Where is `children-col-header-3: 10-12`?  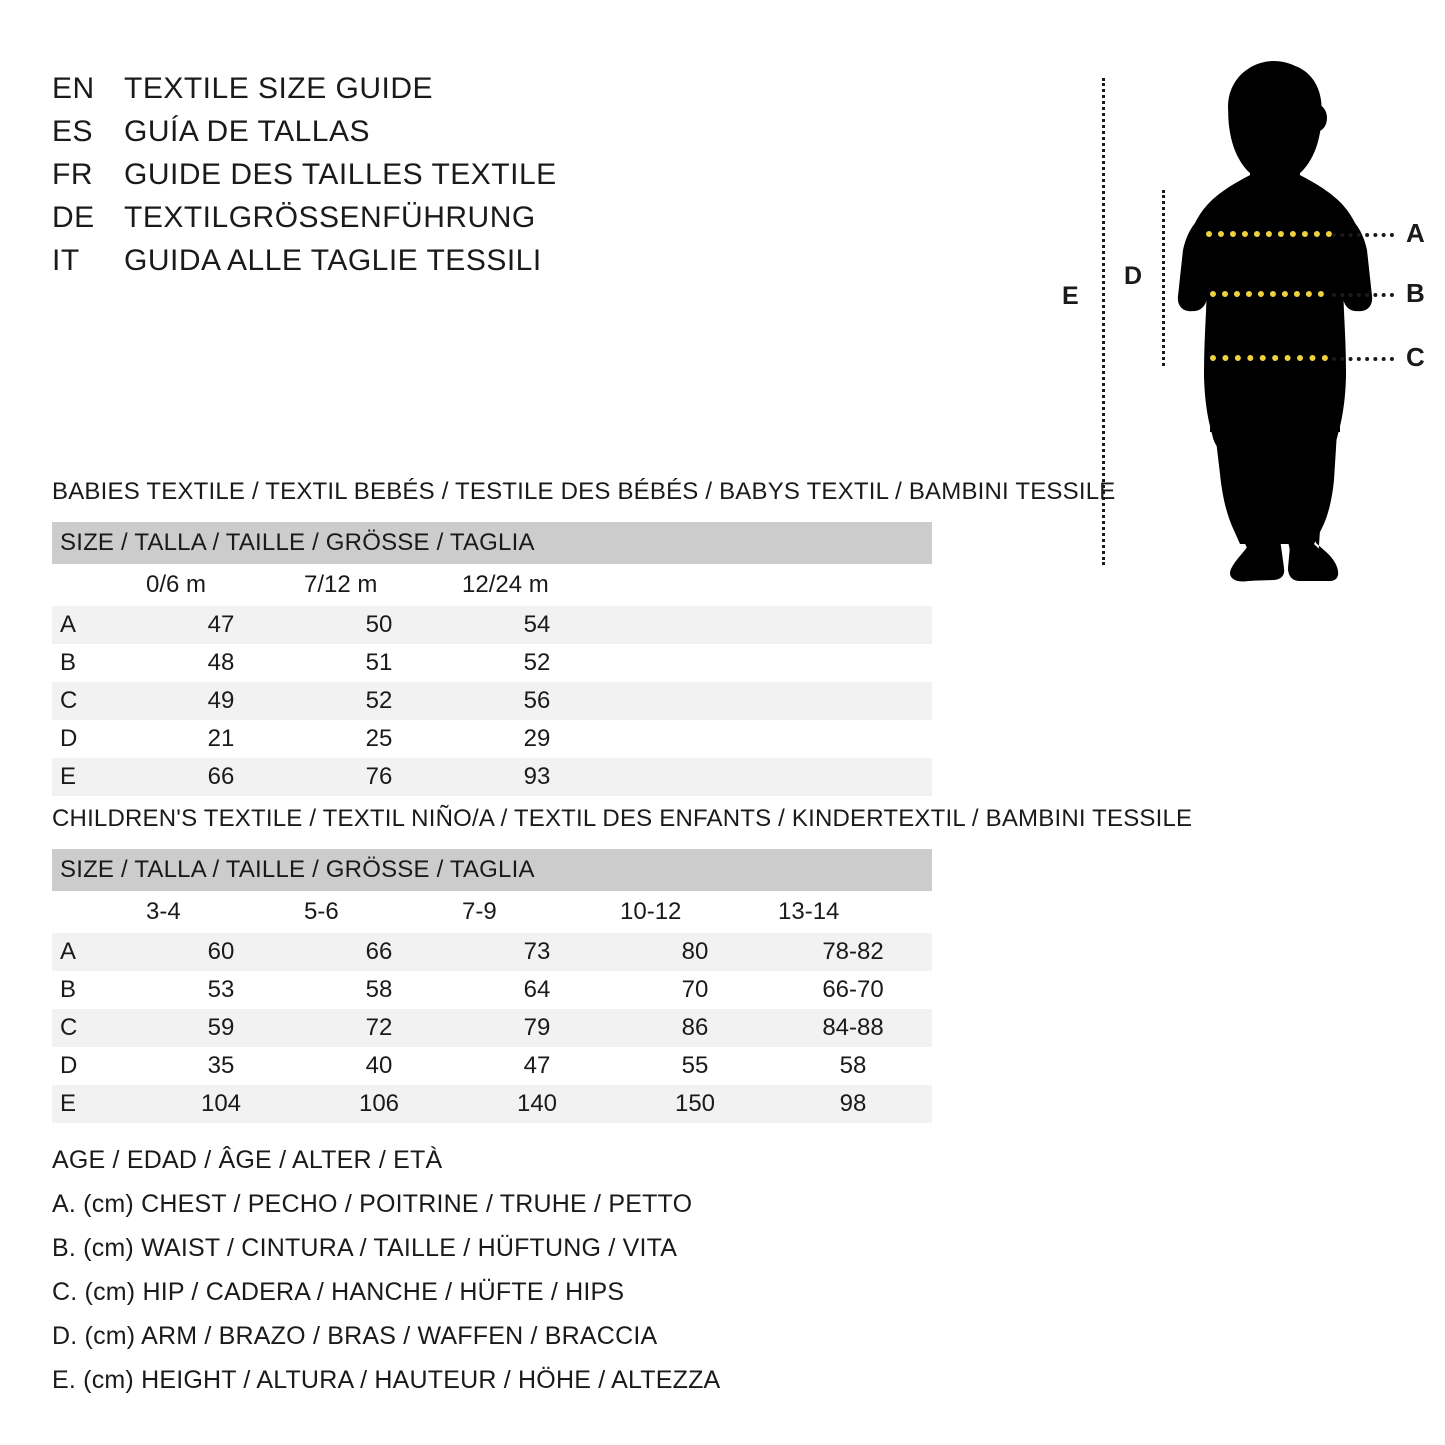
children-col-header-3: 10-12 is located at coordinates (695, 912).